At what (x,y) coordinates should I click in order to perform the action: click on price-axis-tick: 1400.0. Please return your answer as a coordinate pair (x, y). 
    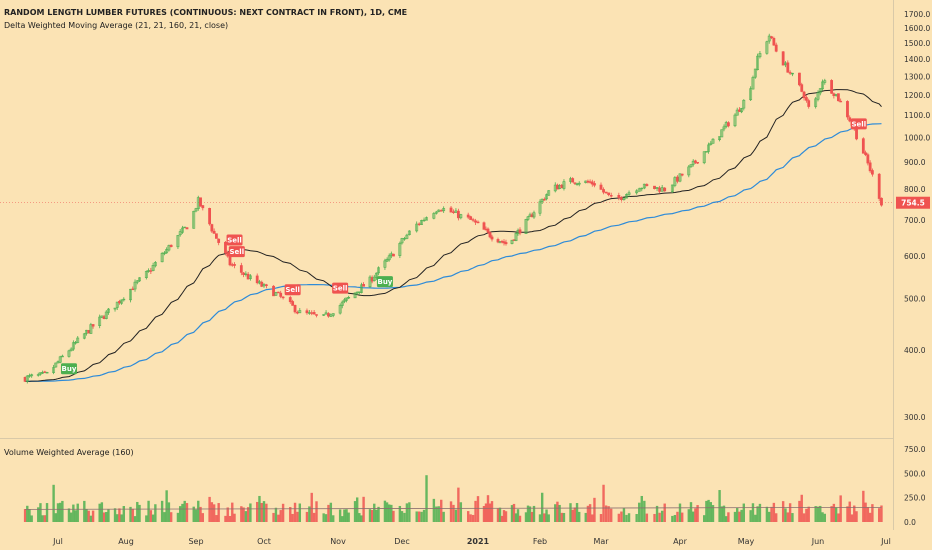
    Looking at the image, I should click on (917, 59).